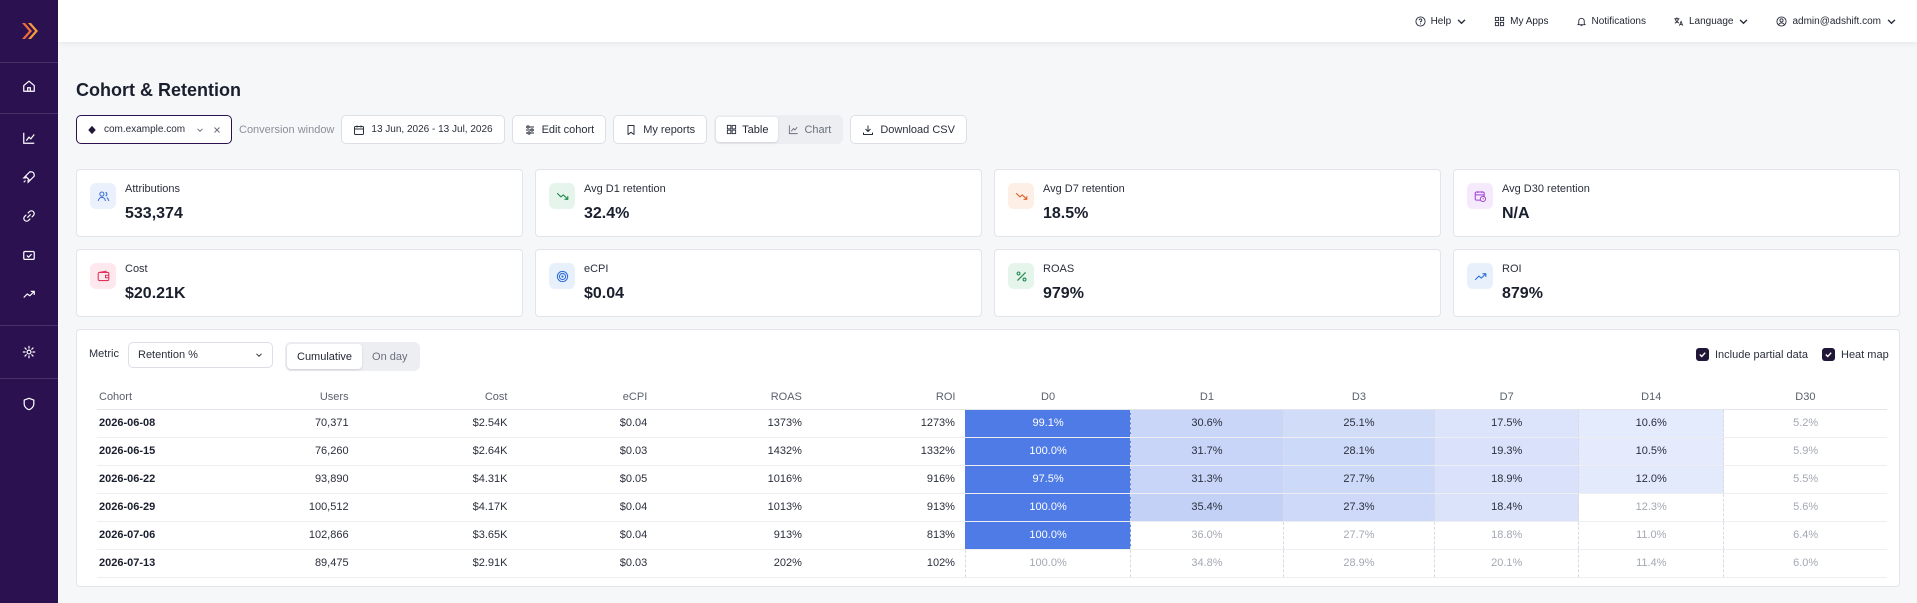  Describe the element at coordinates (888, 563) in the screenshot. I see `roi-cell: 102%` at that location.